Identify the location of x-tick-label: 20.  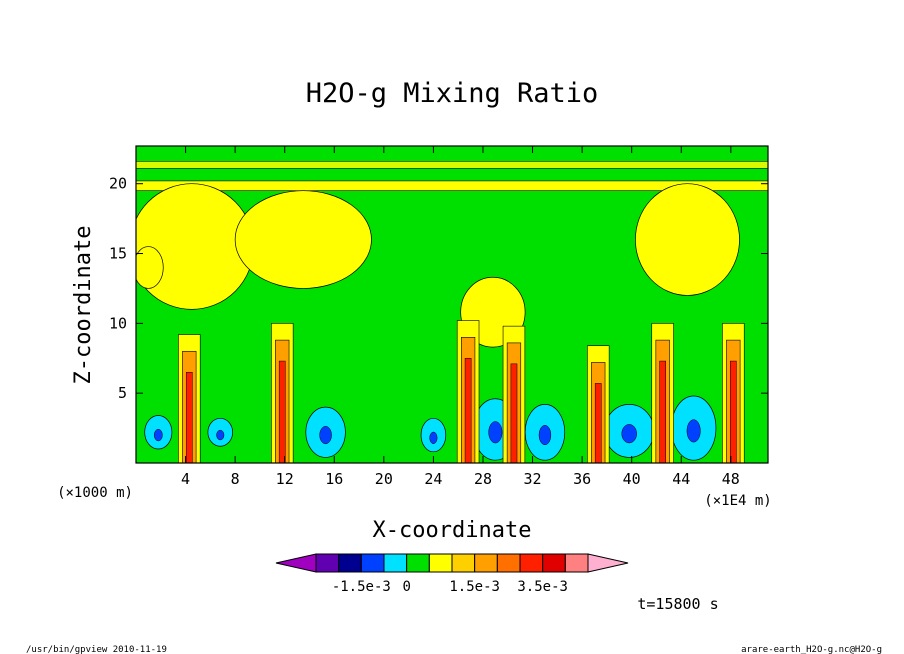
(384, 479).